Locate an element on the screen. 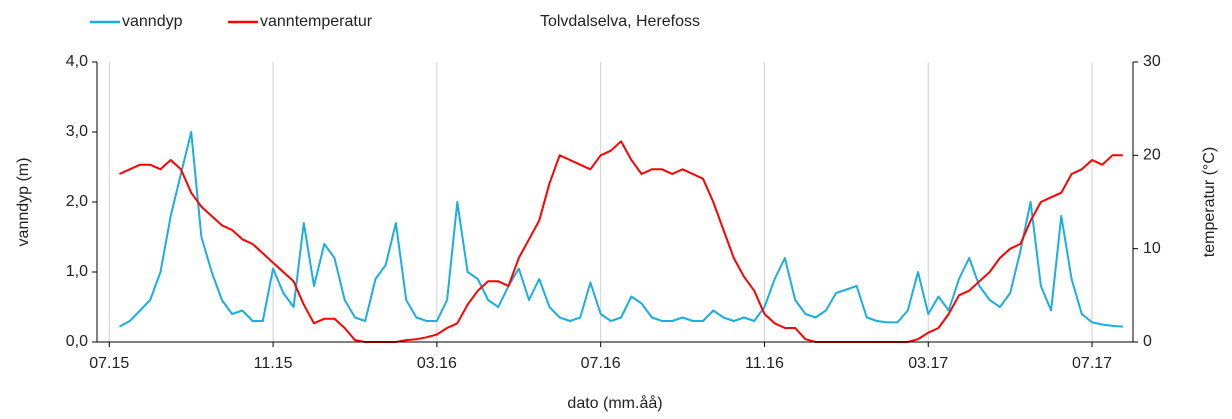 The width and height of the screenshot is (1232, 419). legend-label: vanndyp is located at coordinates (152, 21).